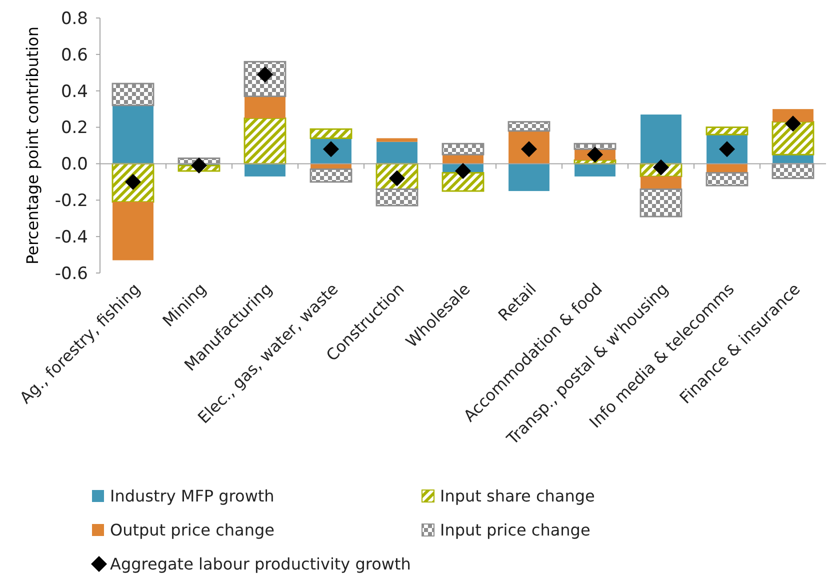 The width and height of the screenshot is (830, 581). What do you see at coordinates (71, 201) in the screenshot?
I see `y-tick-label: -0.2` at bounding box center [71, 201].